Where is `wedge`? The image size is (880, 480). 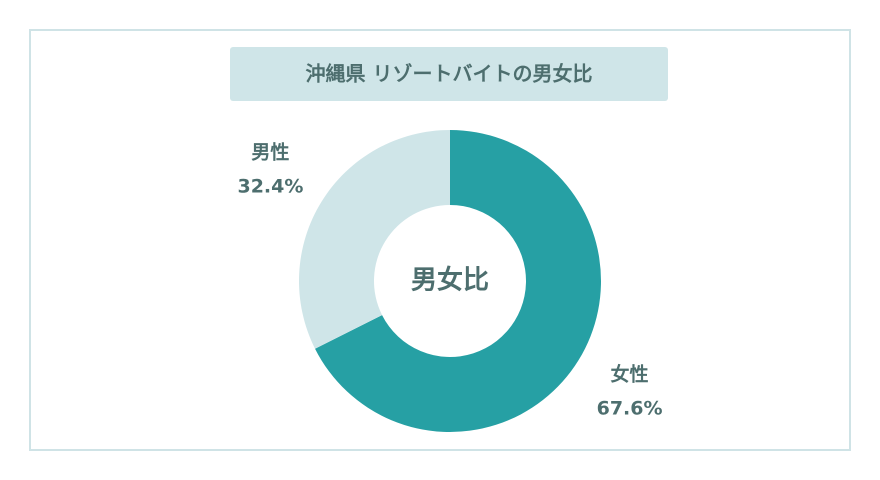 wedge is located at coordinates (374, 239).